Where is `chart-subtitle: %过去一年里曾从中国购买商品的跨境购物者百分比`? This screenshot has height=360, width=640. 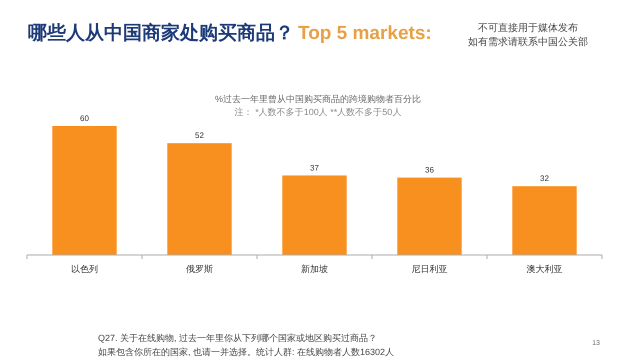
chart-subtitle: %过去一年里曾从中国购买商品的跨境购物者百分比 is located at coordinates (318, 99).